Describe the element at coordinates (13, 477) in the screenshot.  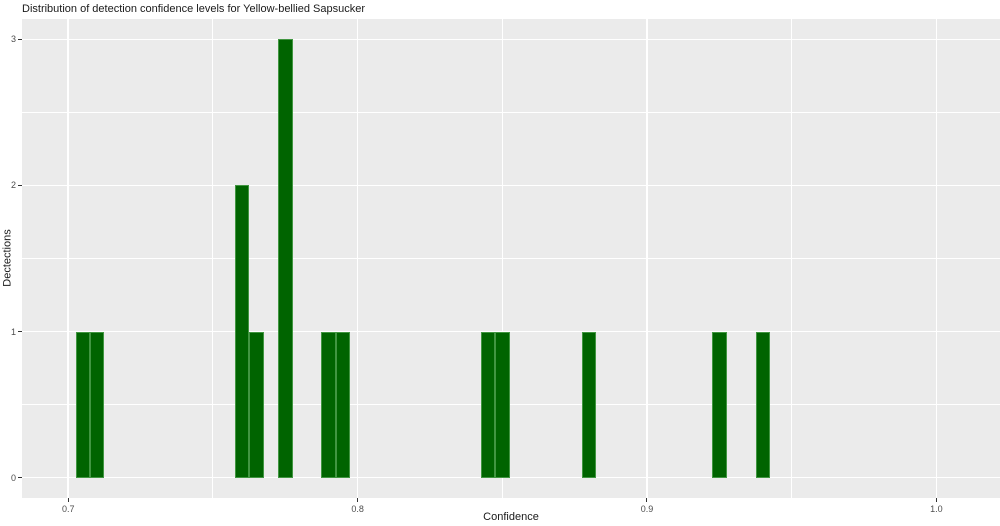
I see `y-tick-label: 0` at that location.